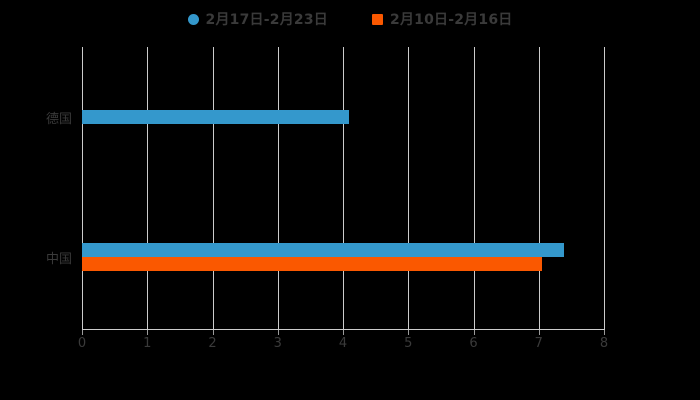 This screenshot has width=700, height=400. I want to click on x-tick-label: 0, so click(82, 343).